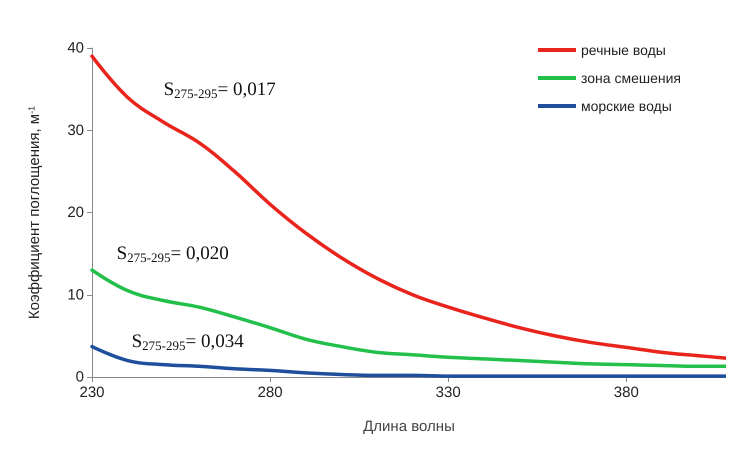 The width and height of the screenshot is (734, 453). I want to click on y-tick-label: 30, so click(75, 130).